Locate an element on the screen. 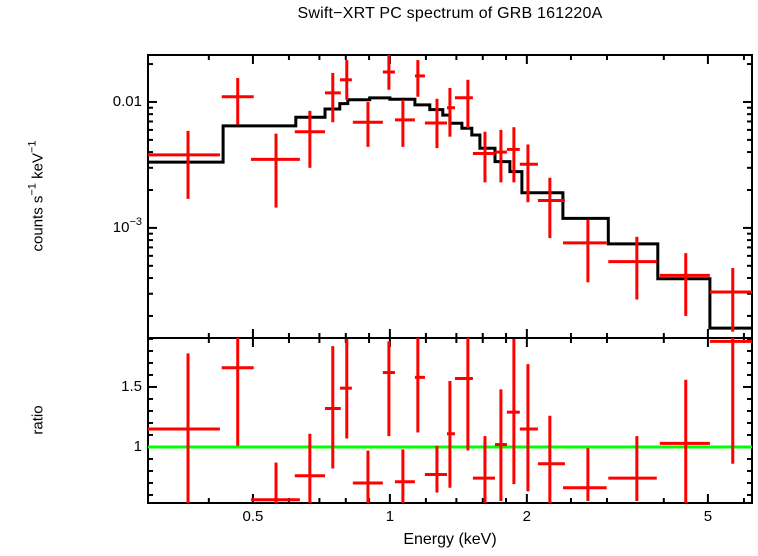 The height and width of the screenshot is (556, 758). y-tick-label-ratio: 1 is located at coordinates (137, 446).